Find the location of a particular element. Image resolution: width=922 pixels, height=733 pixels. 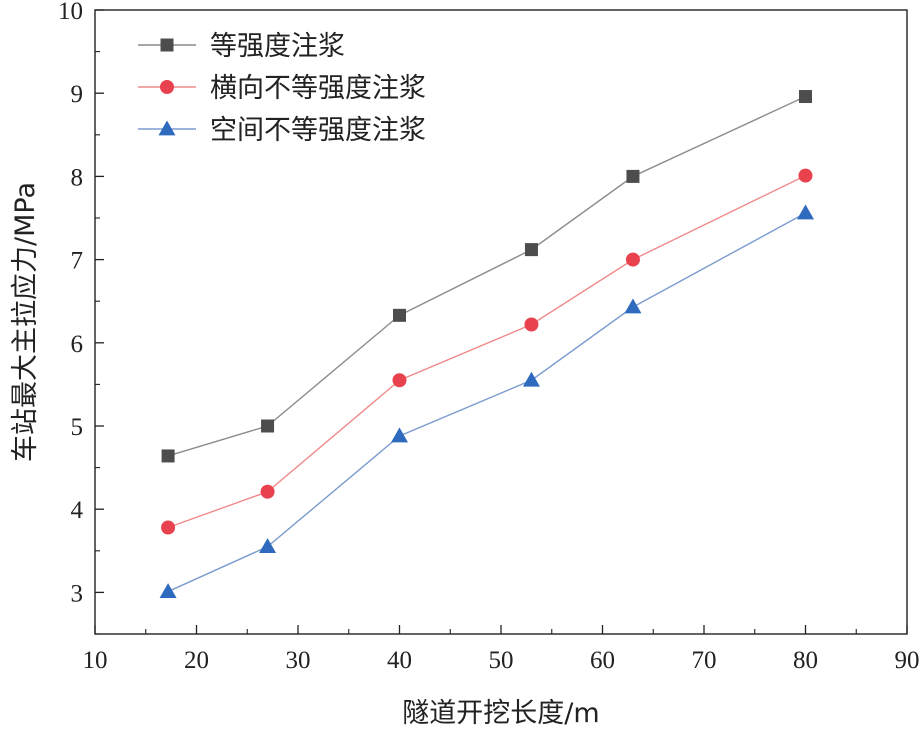

y-tick-label: 8 is located at coordinates (77, 177).